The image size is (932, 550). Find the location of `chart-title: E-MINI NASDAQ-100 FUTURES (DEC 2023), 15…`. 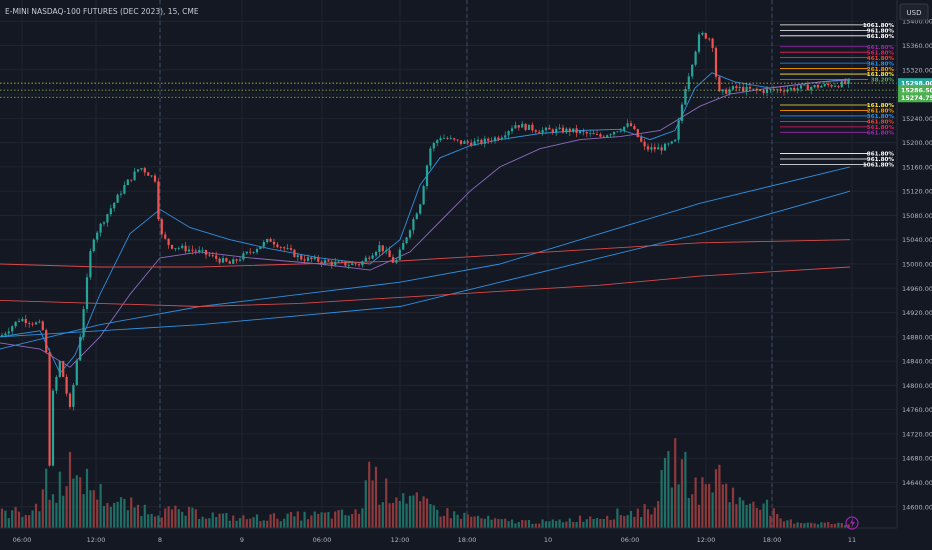

chart-title: E-MINI NASDAQ-100 FUTURES (DEC 2023), 15… is located at coordinates (102, 11).